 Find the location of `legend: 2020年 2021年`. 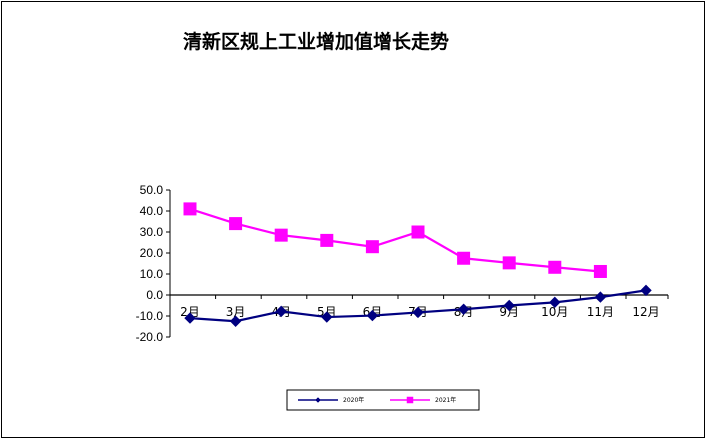

legend: 2020年 2021年 is located at coordinates (383, 400).